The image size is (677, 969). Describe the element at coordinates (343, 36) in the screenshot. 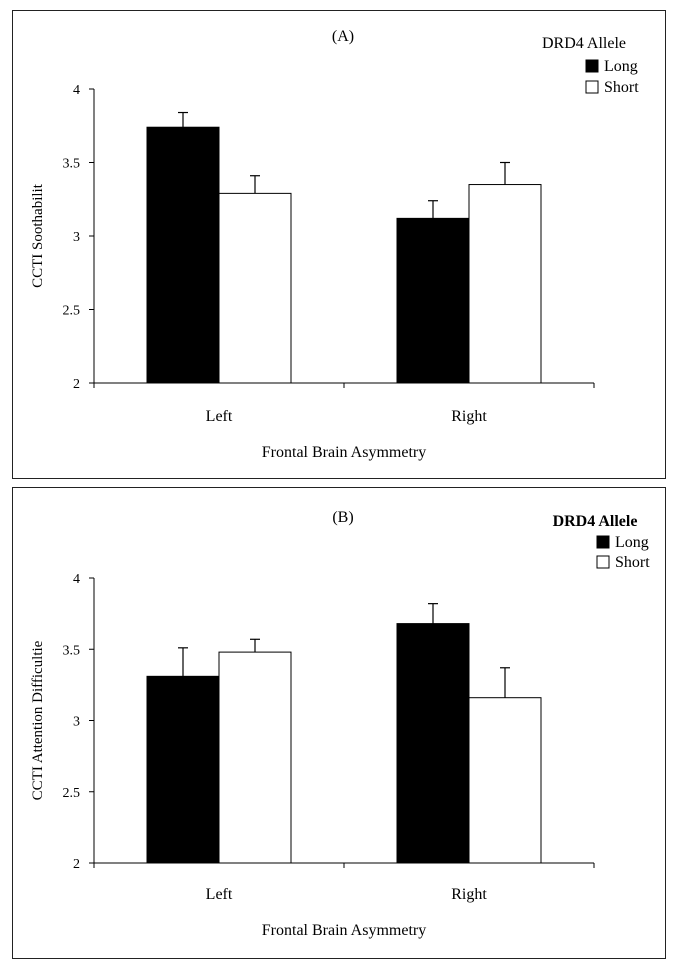

I see `chart-title: (A)` at that location.